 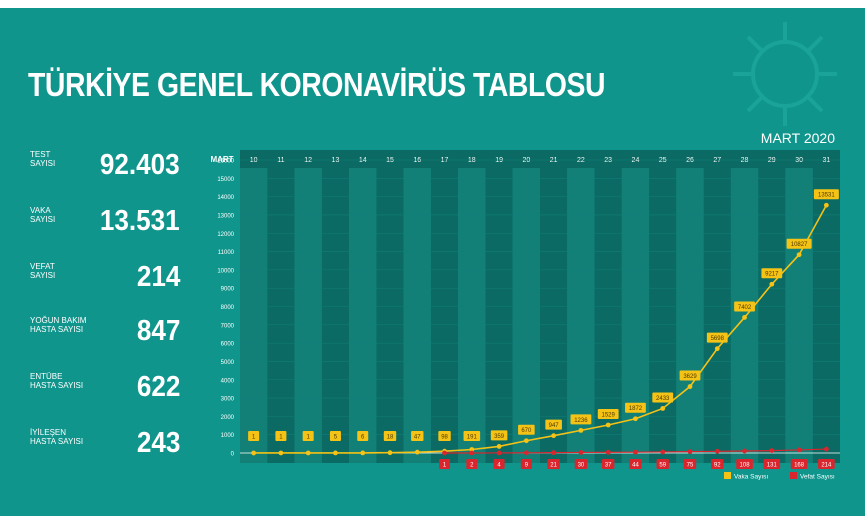 I want to click on x-tick-label: 21, so click(x=554, y=160).